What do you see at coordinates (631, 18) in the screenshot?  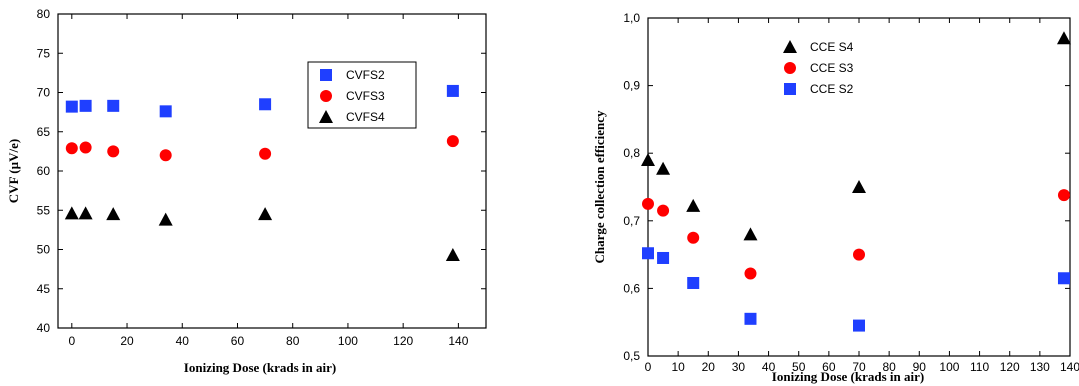 I see `y-tick-label: 1,0` at bounding box center [631, 18].